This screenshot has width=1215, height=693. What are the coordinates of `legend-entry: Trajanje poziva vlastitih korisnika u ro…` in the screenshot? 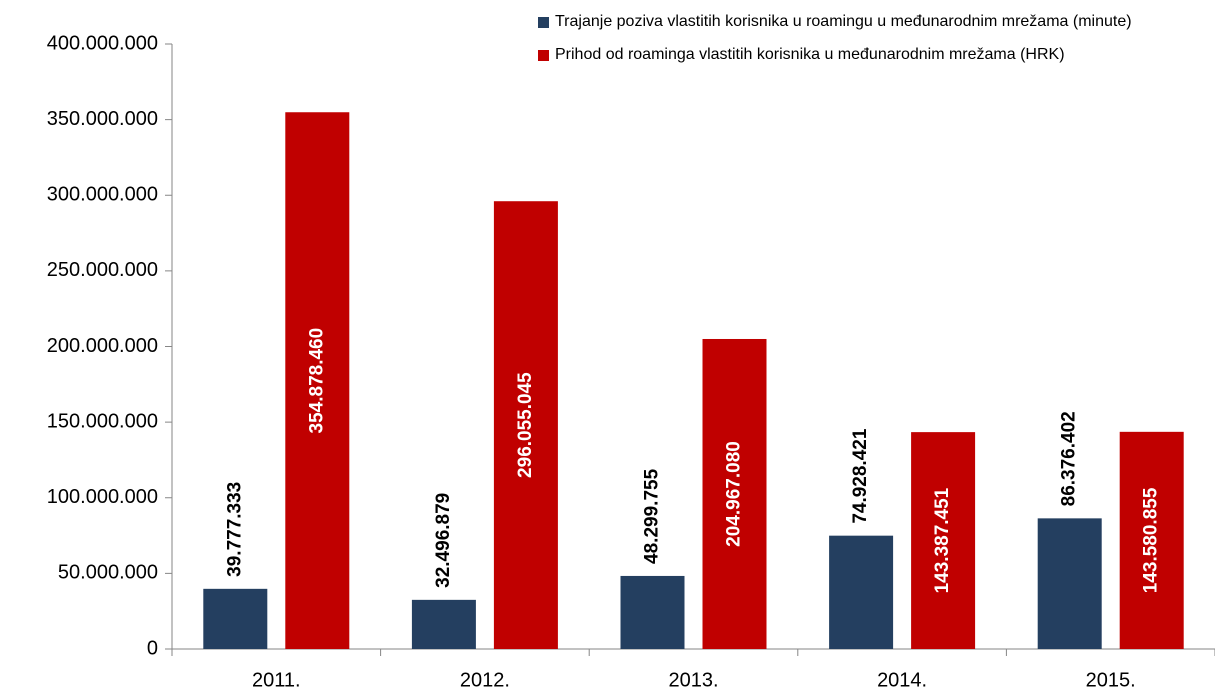 It's located at (858, 21).